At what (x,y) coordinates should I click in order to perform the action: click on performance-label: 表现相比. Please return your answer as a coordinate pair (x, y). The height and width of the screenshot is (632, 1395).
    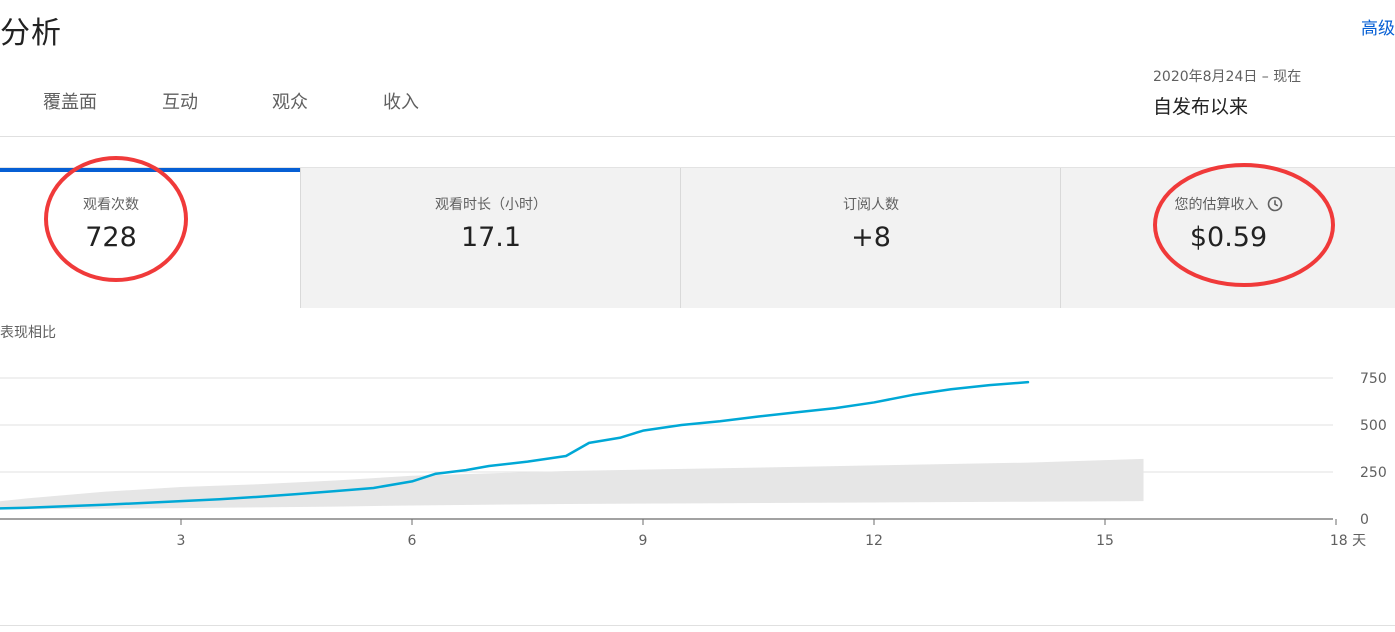
    Looking at the image, I should click on (28, 333).